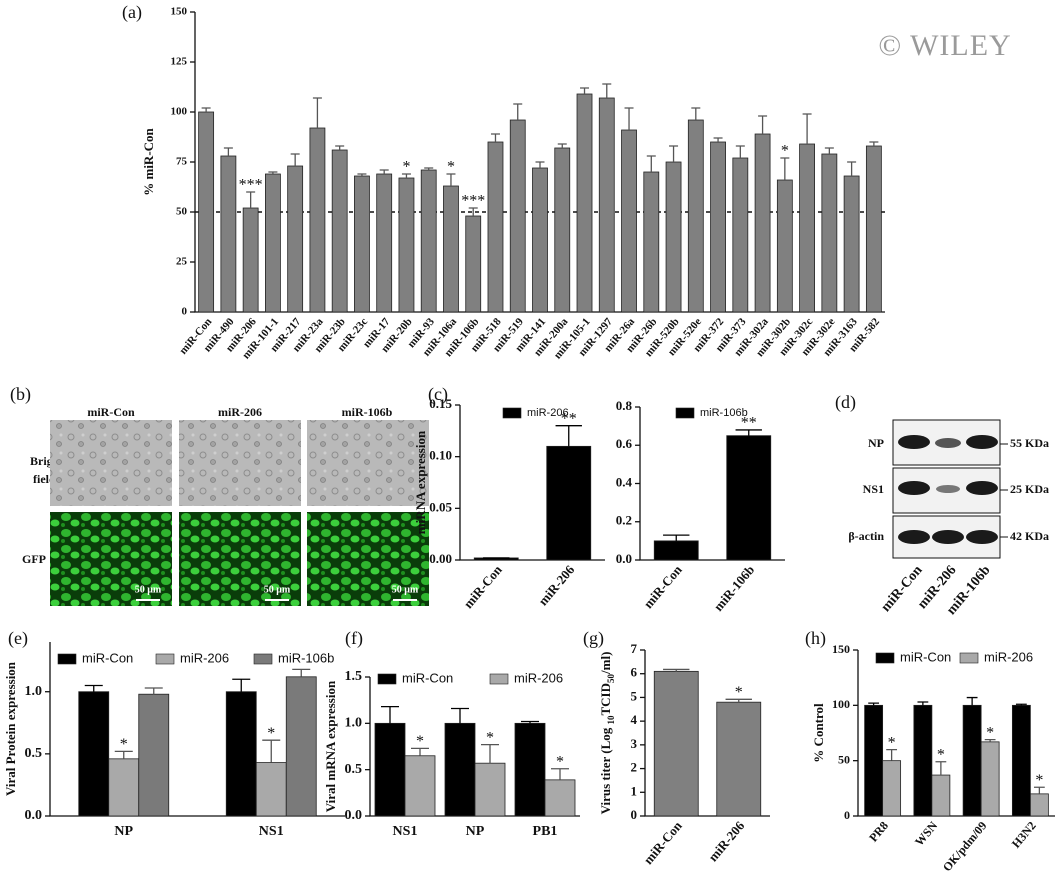 This screenshot has width=1064, height=881. What do you see at coordinates (179, 12) in the screenshot?
I see `y-tick-label: 150` at bounding box center [179, 12].